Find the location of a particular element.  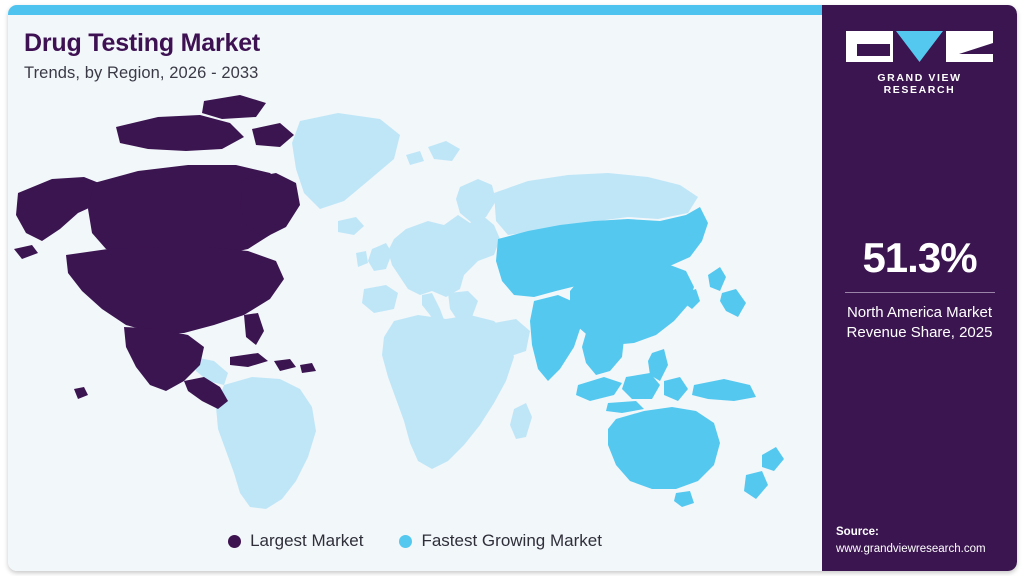

legend-item-fastest-growing-market: Fastest Growing Market is located at coordinates (500, 541).